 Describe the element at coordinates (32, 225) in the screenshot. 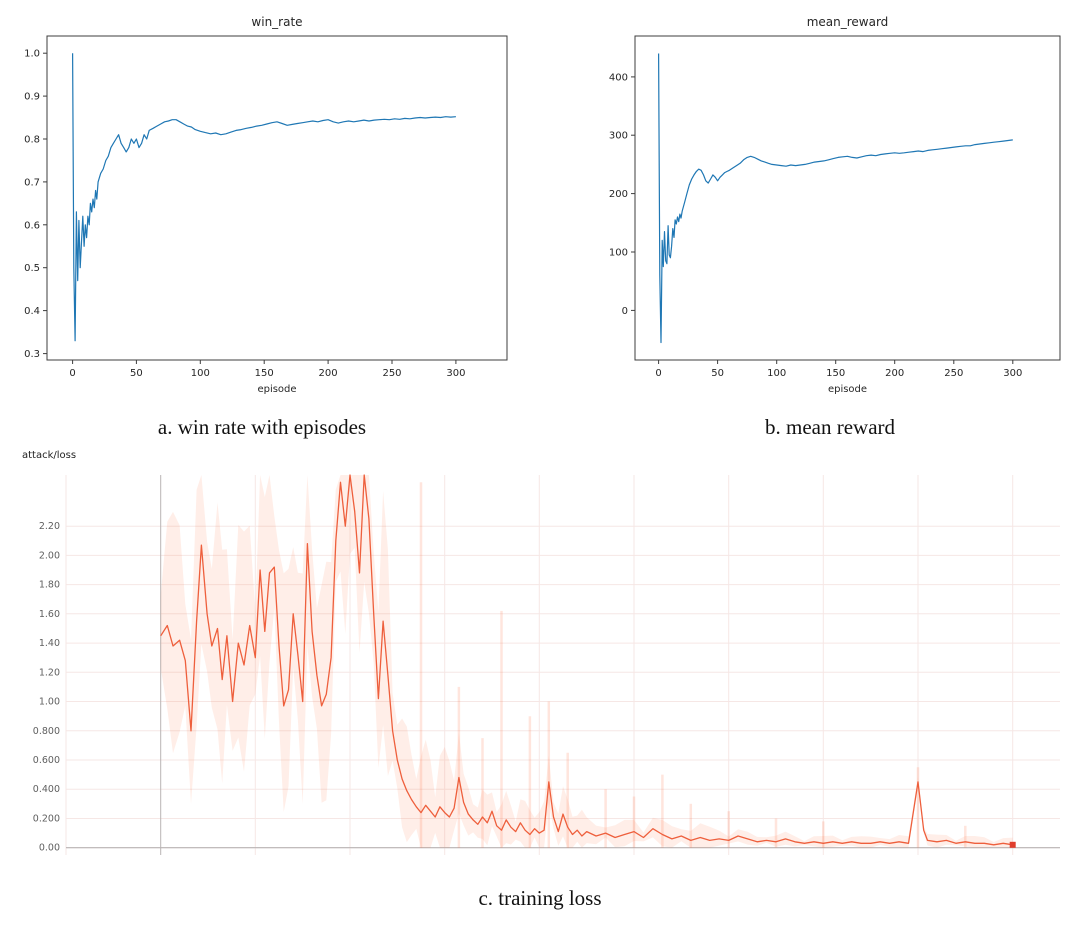

I see `svg-text: 0.6` at that location.